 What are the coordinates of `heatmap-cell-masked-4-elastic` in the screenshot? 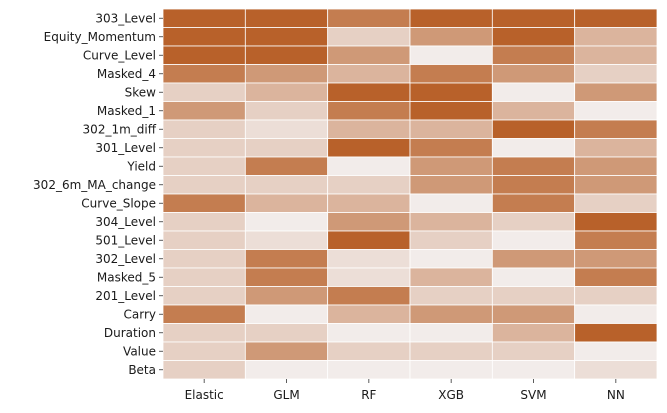 It's located at (204, 74).